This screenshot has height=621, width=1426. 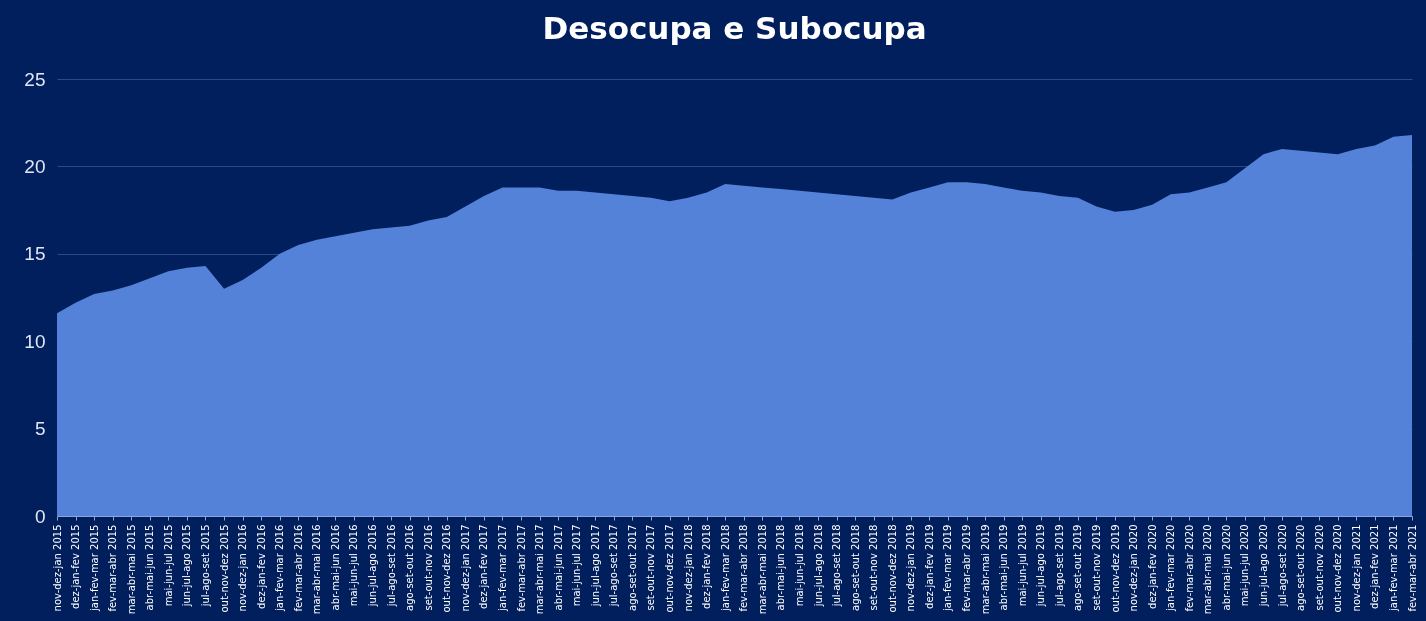 I want to click on x-tick-label: nov-dez-jan 2019, so click(x=911, y=568).